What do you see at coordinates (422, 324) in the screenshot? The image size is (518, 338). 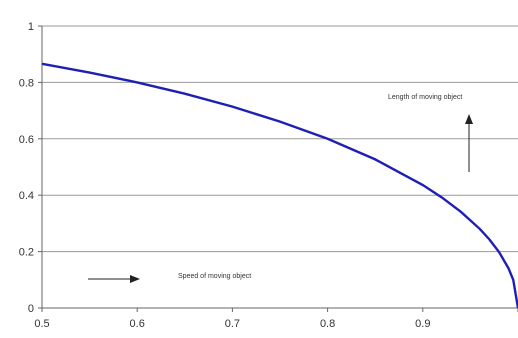 I see `x-tick-label: 0.9` at bounding box center [422, 324].